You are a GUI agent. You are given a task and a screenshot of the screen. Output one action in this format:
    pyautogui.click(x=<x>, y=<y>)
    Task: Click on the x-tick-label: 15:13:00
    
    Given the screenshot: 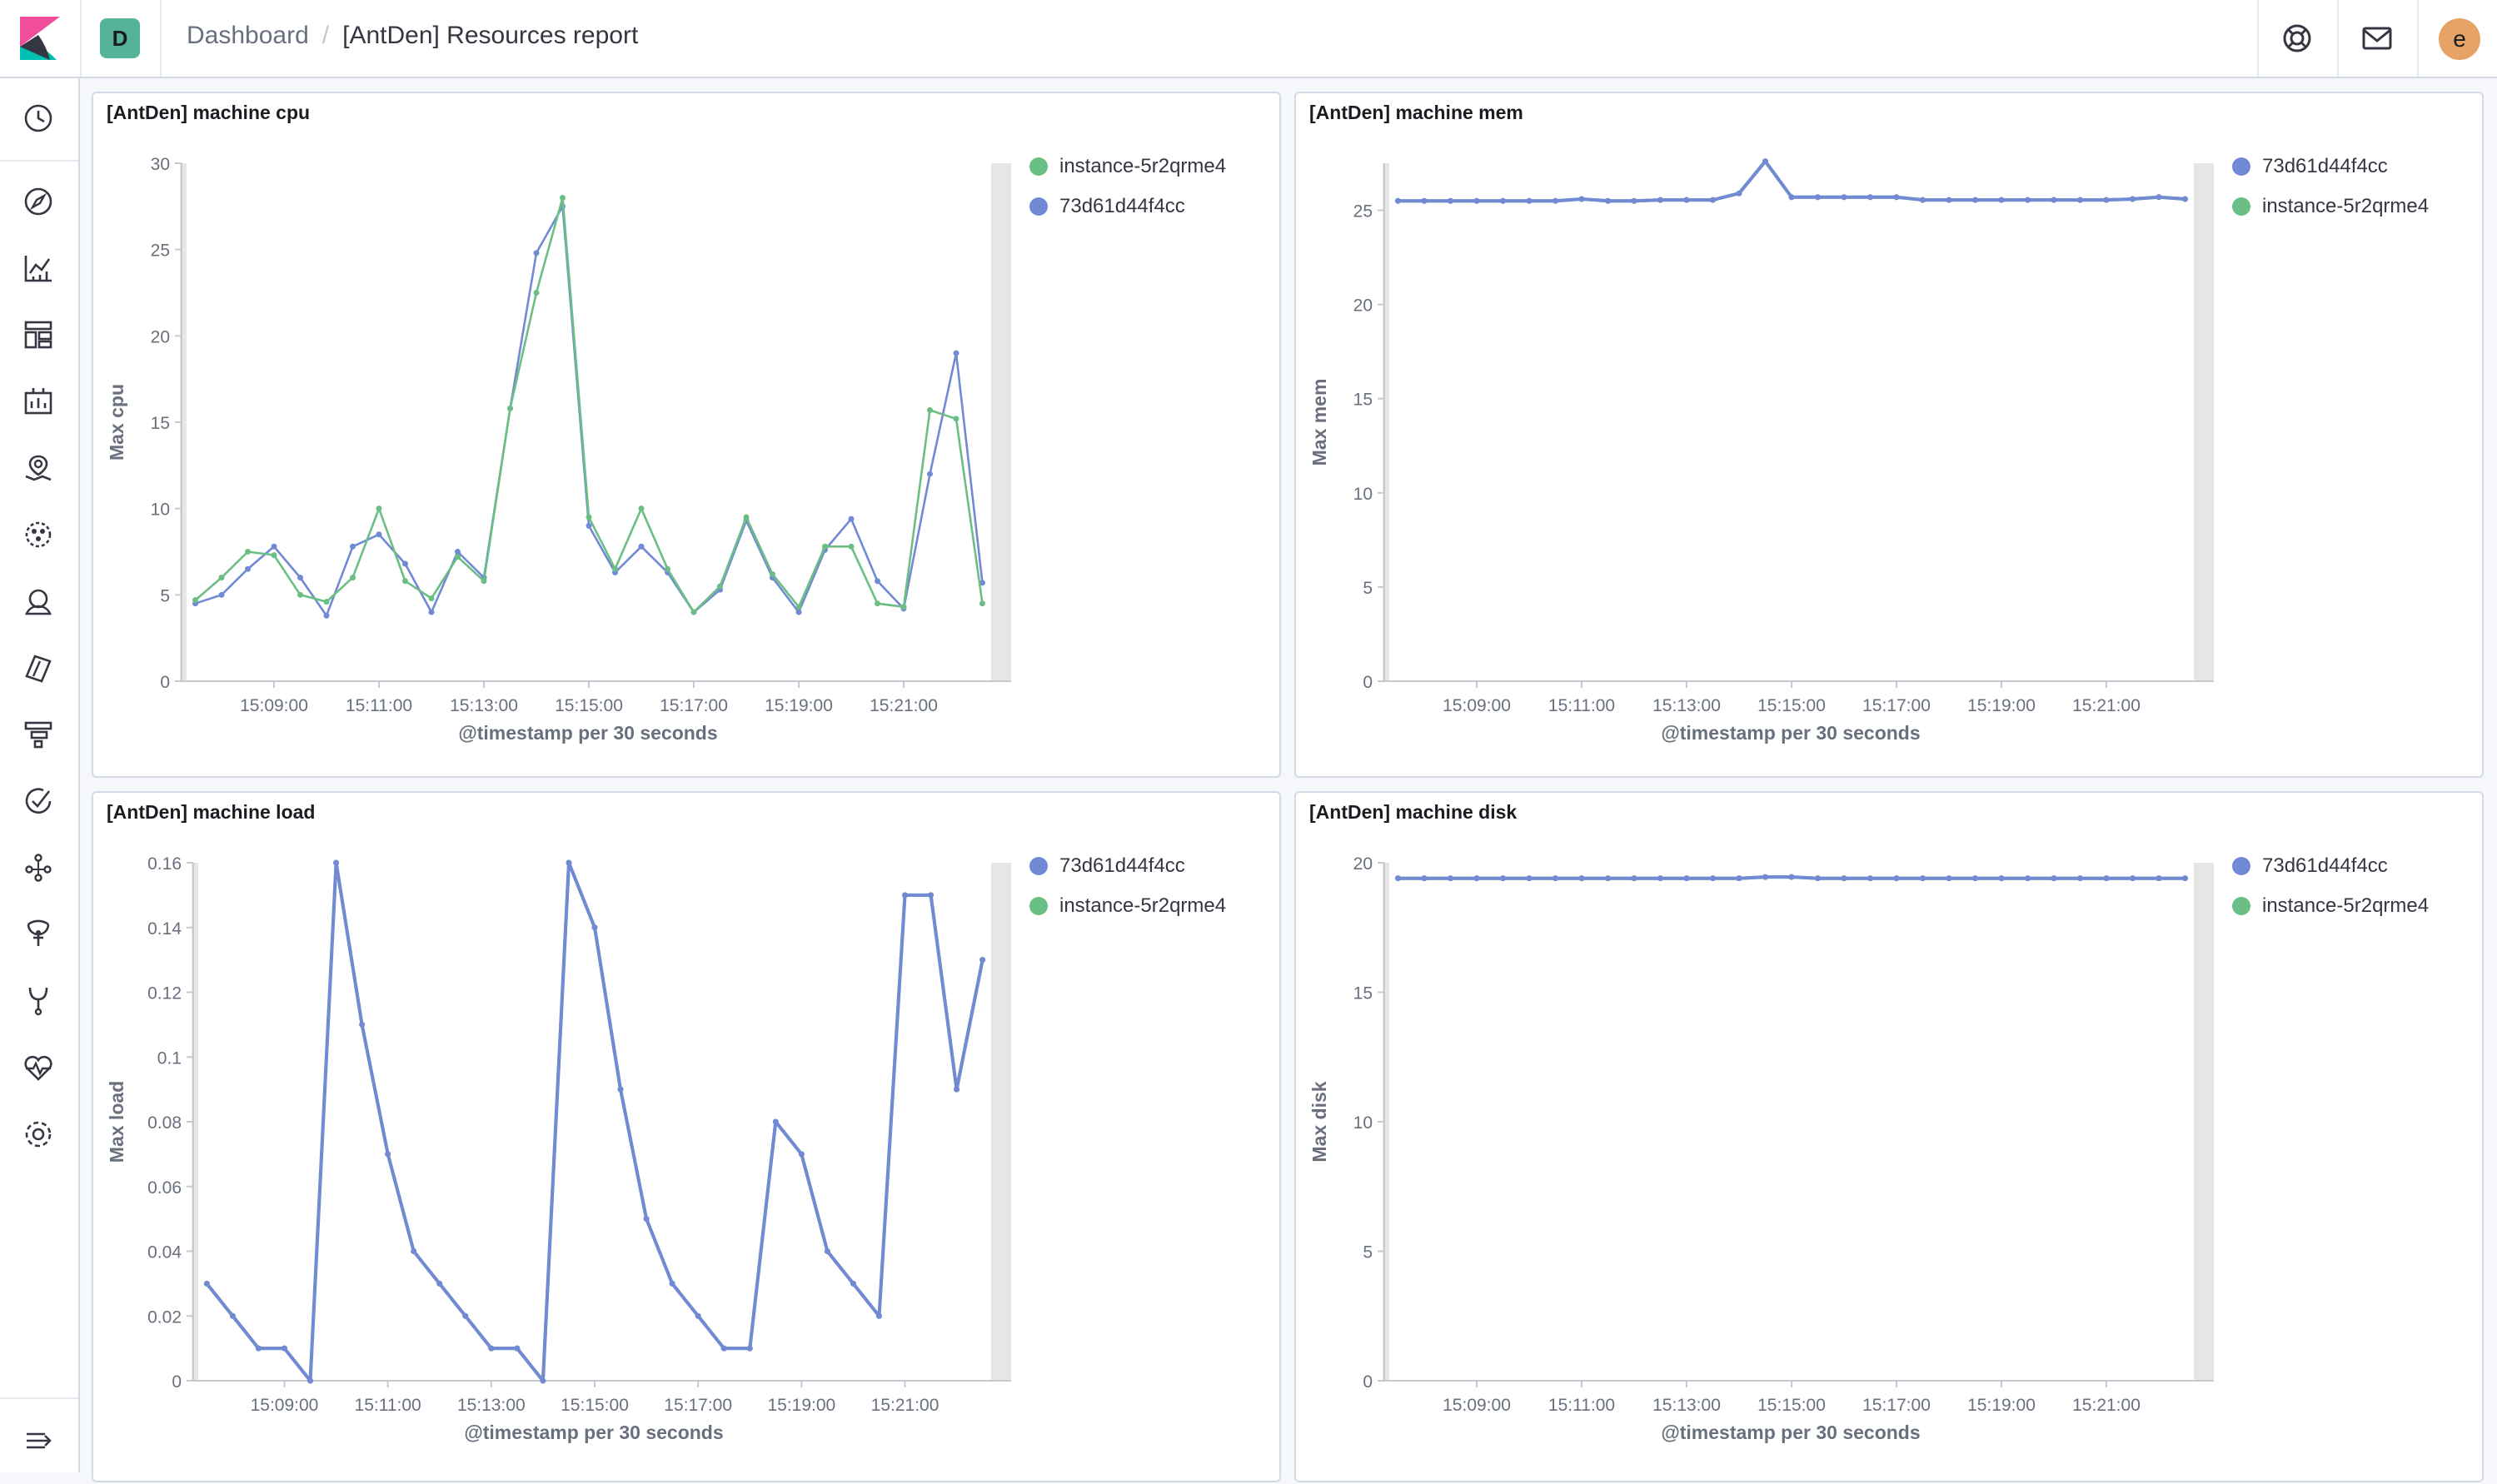 What is the action you would take?
    pyautogui.click(x=1686, y=1405)
    